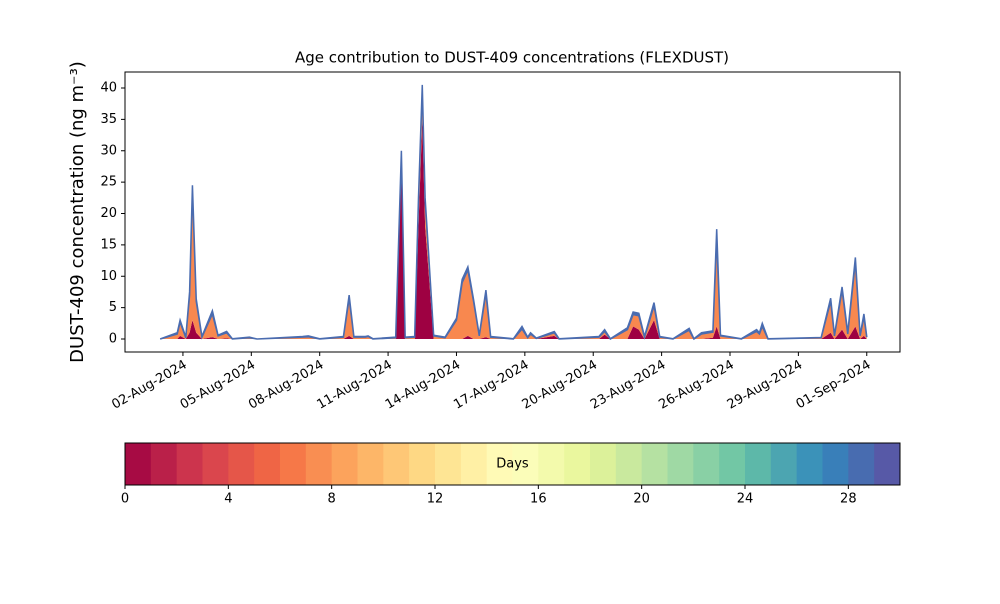 The image size is (1000, 604). I want to click on x-tick-label: 11-Aug-2024, so click(354, 385).